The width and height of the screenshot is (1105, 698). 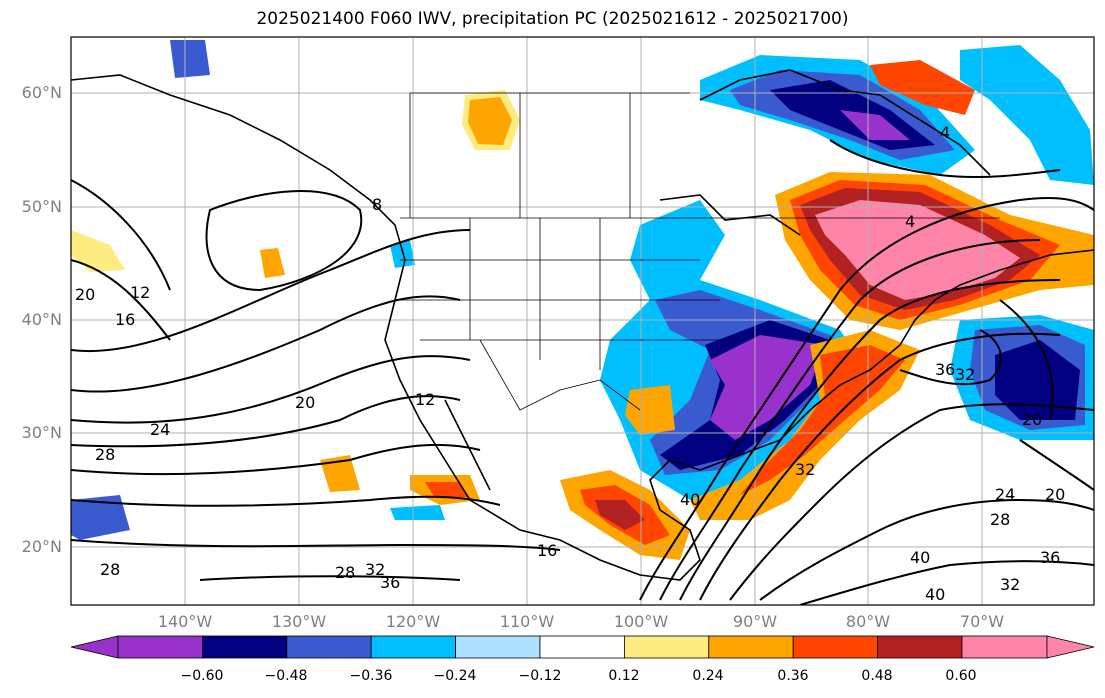 I want to click on positive-anomaly-yukon-inner, so click(x=490, y=121).